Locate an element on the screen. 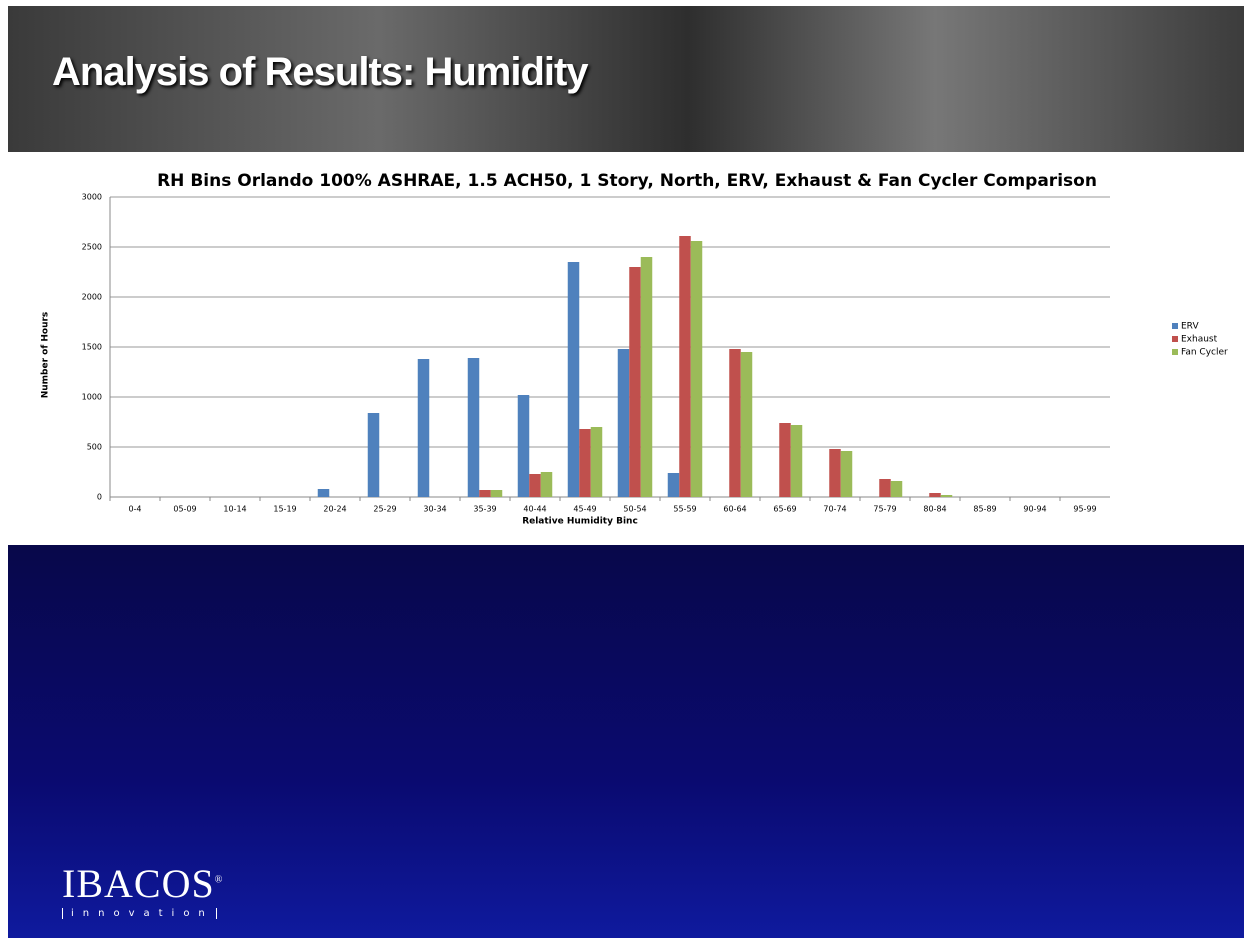  x-tick-label: 30-34 is located at coordinates (434, 509).